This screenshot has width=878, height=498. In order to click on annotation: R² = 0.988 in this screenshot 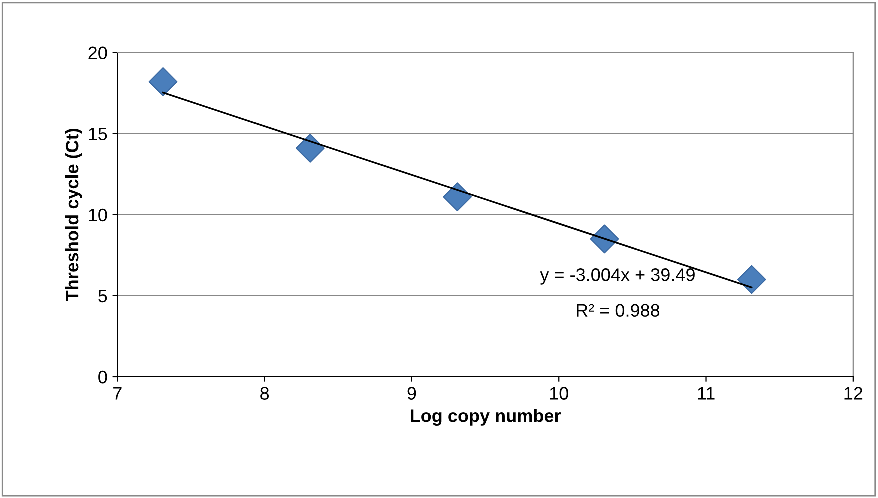, I will do `click(618, 310)`.